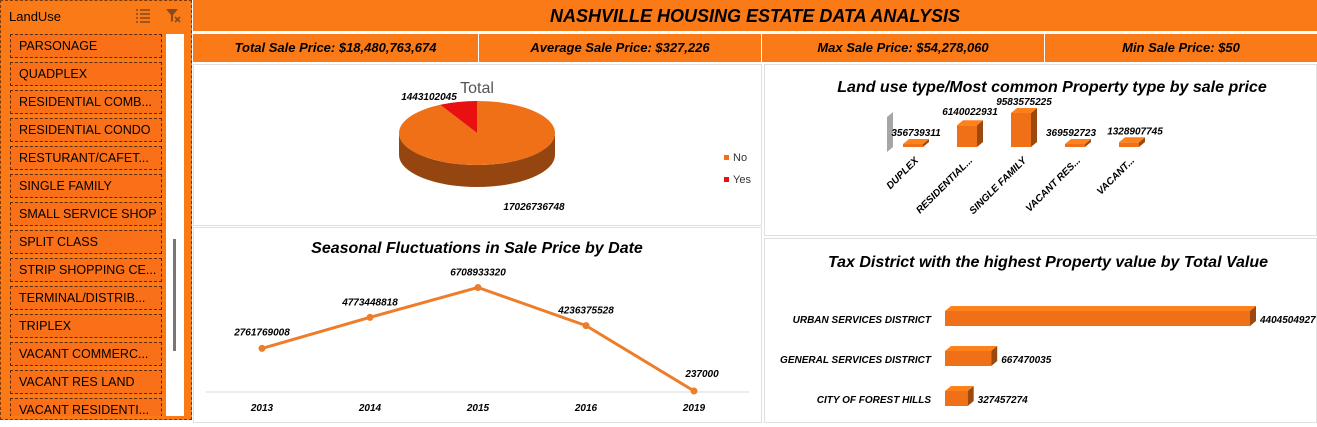 The width and height of the screenshot is (1317, 427). I want to click on slicer-item: TRIPLEX, so click(86, 326).